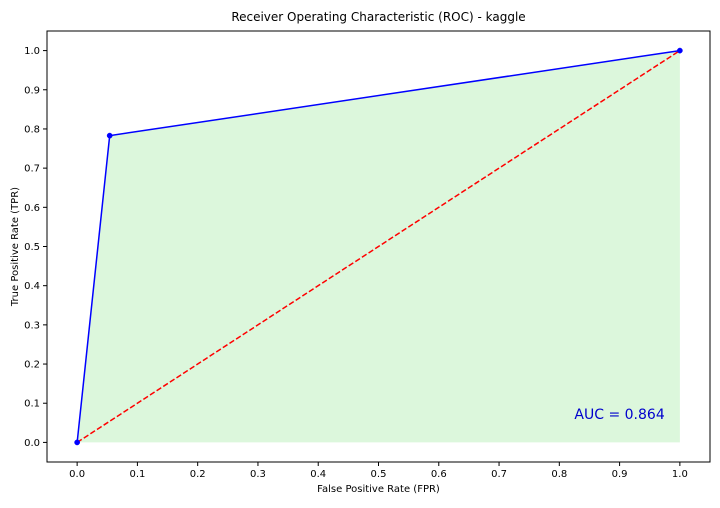 The width and height of the screenshot is (720, 508). I want to click on auc-annotation: AUC = 0.864, so click(619, 415).